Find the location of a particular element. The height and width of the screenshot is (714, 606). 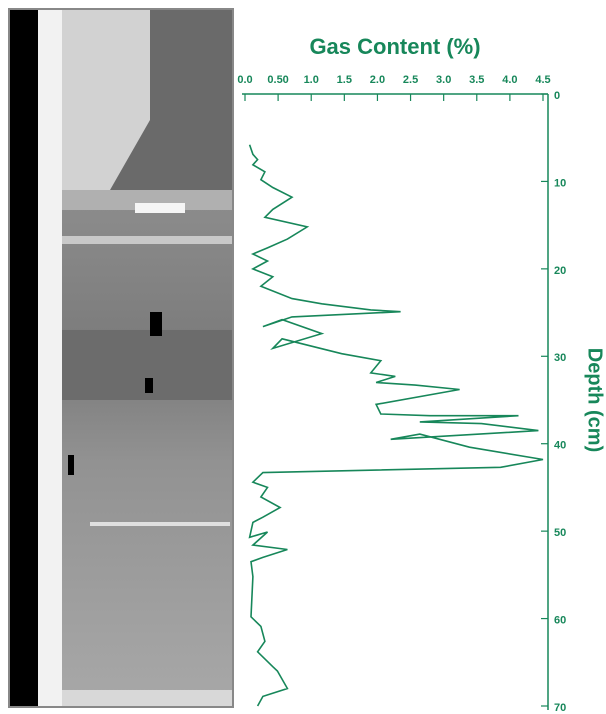

x-tick-label: 3.0 is located at coordinates (443, 80).